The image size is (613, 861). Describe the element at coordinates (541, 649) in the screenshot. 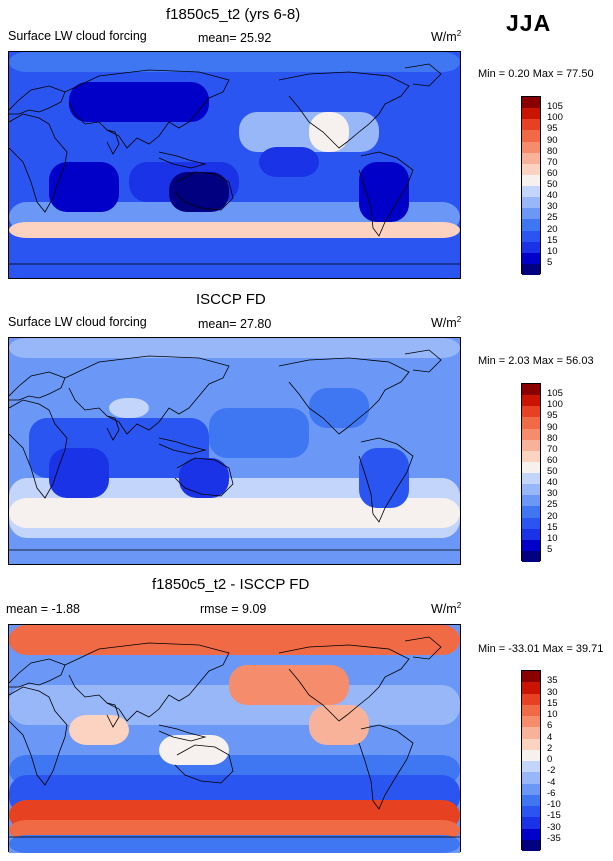

I see `panel3-minmax: Min = -33.01 Max = 39.71` at that location.